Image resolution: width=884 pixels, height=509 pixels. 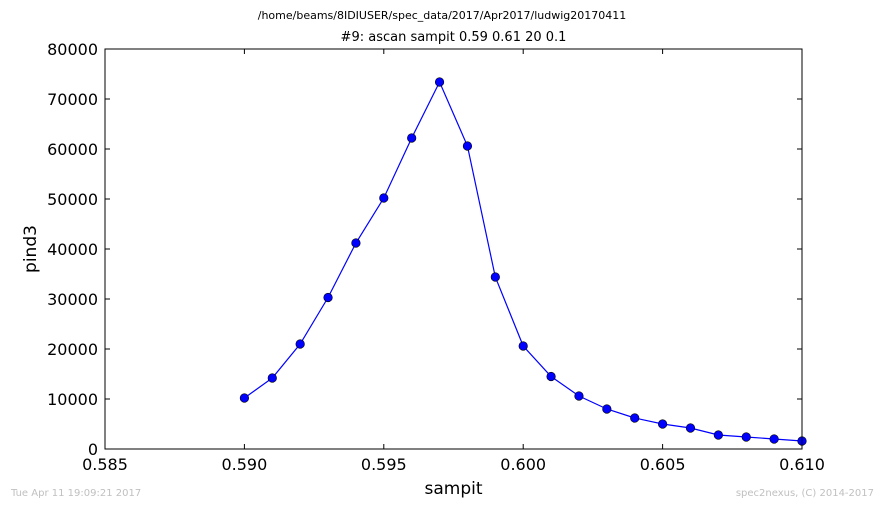 What do you see at coordinates (384, 464) in the screenshot?
I see `x-tick-label: 0.595` at bounding box center [384, 464].